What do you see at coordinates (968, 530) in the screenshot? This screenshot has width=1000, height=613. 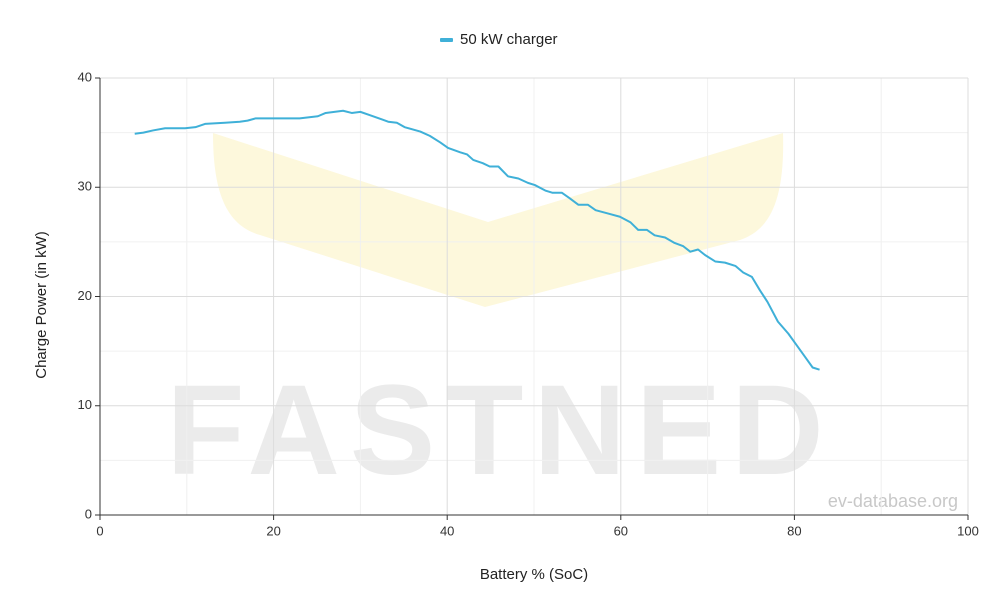 I see `x-tick-label: 100` at bounding box center [968, 530].